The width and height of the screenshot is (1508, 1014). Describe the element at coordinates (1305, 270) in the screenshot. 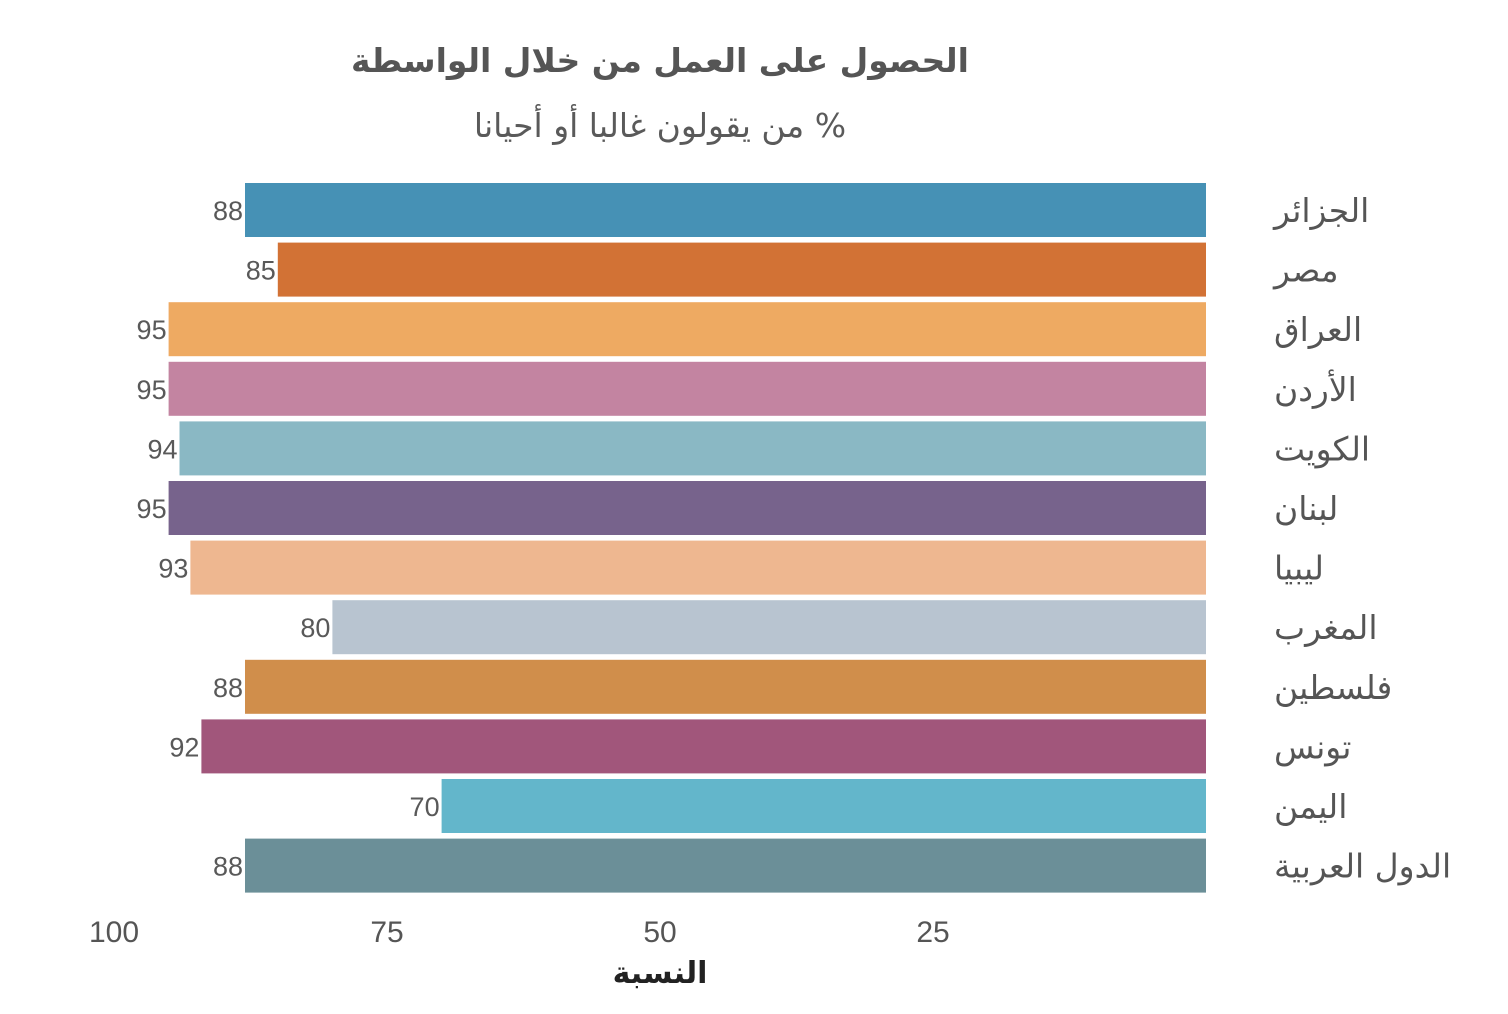

I see `category-label: مصر` at that location.